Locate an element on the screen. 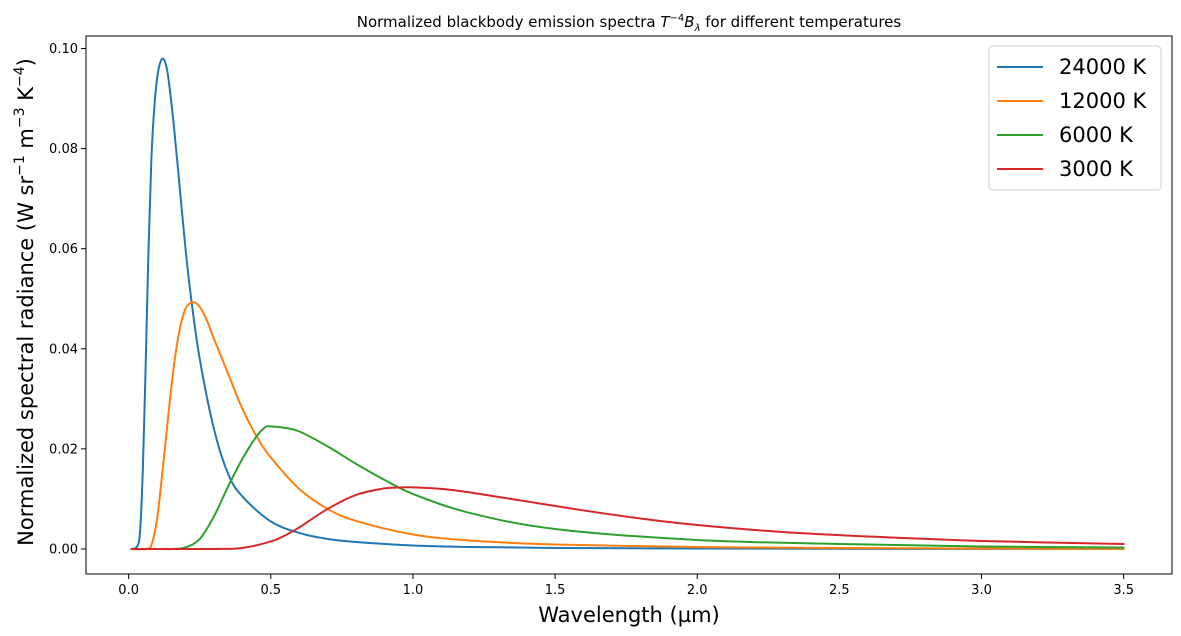  x-axis-label: Wavelength (µm) is located at coordinates (628, 615).